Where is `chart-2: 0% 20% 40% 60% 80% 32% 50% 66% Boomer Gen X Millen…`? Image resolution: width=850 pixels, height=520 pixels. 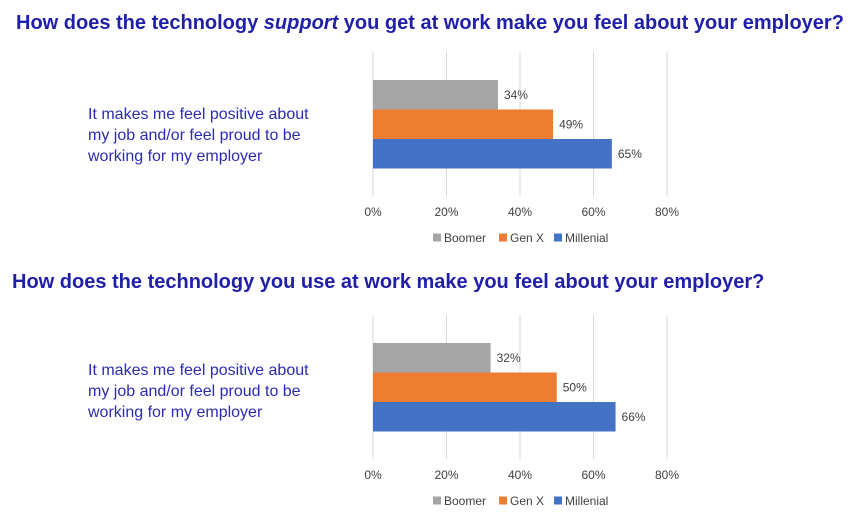
chart-2: 0% 20% 40% 60% 80% 32% 50% 66% Boomer Gen X Millen… is located at coordinates (521, 411).